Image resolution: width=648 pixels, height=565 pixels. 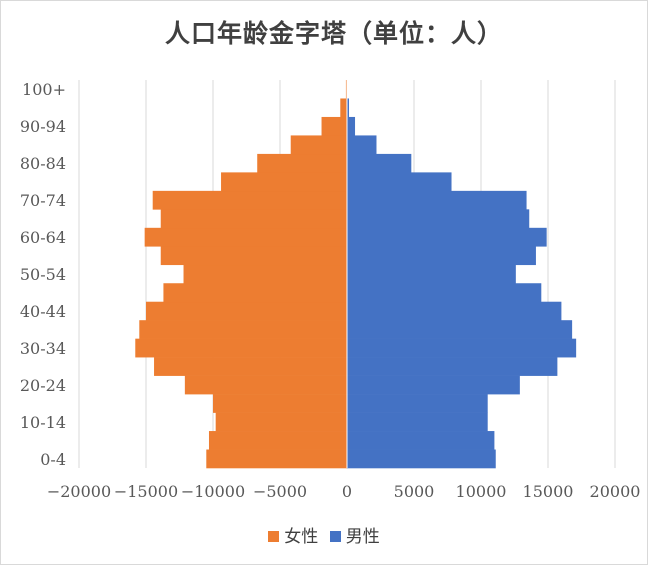 What do you see at coordinates (280, 491) in the screenshot?
I see `x-tick-label: −5000` at bounding box center [280, 491].